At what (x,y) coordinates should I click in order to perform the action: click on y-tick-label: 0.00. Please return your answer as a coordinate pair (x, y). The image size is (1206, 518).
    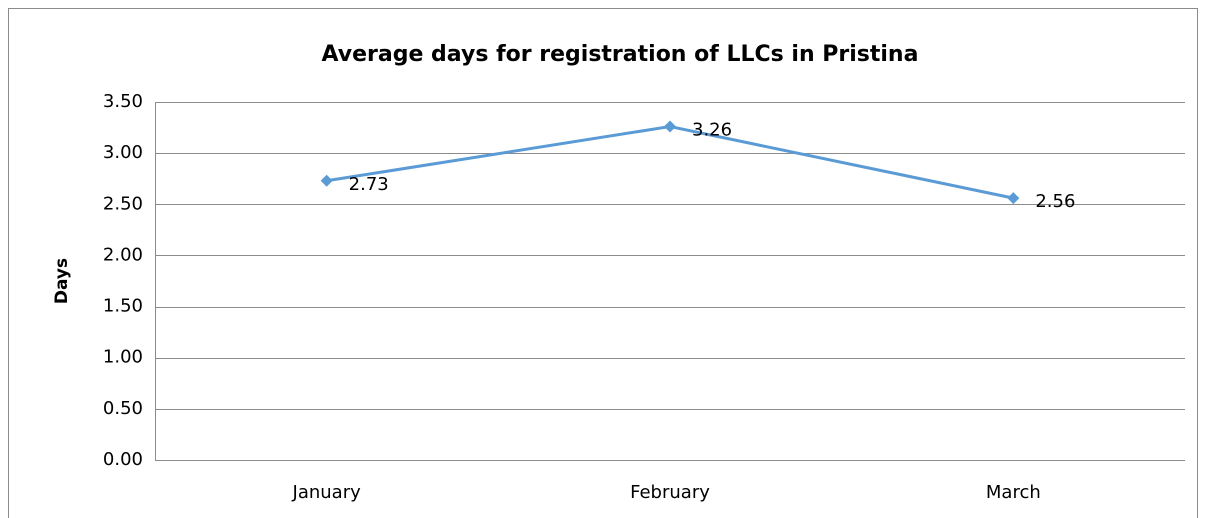
    Looking at the image, I should click on (123, 459).